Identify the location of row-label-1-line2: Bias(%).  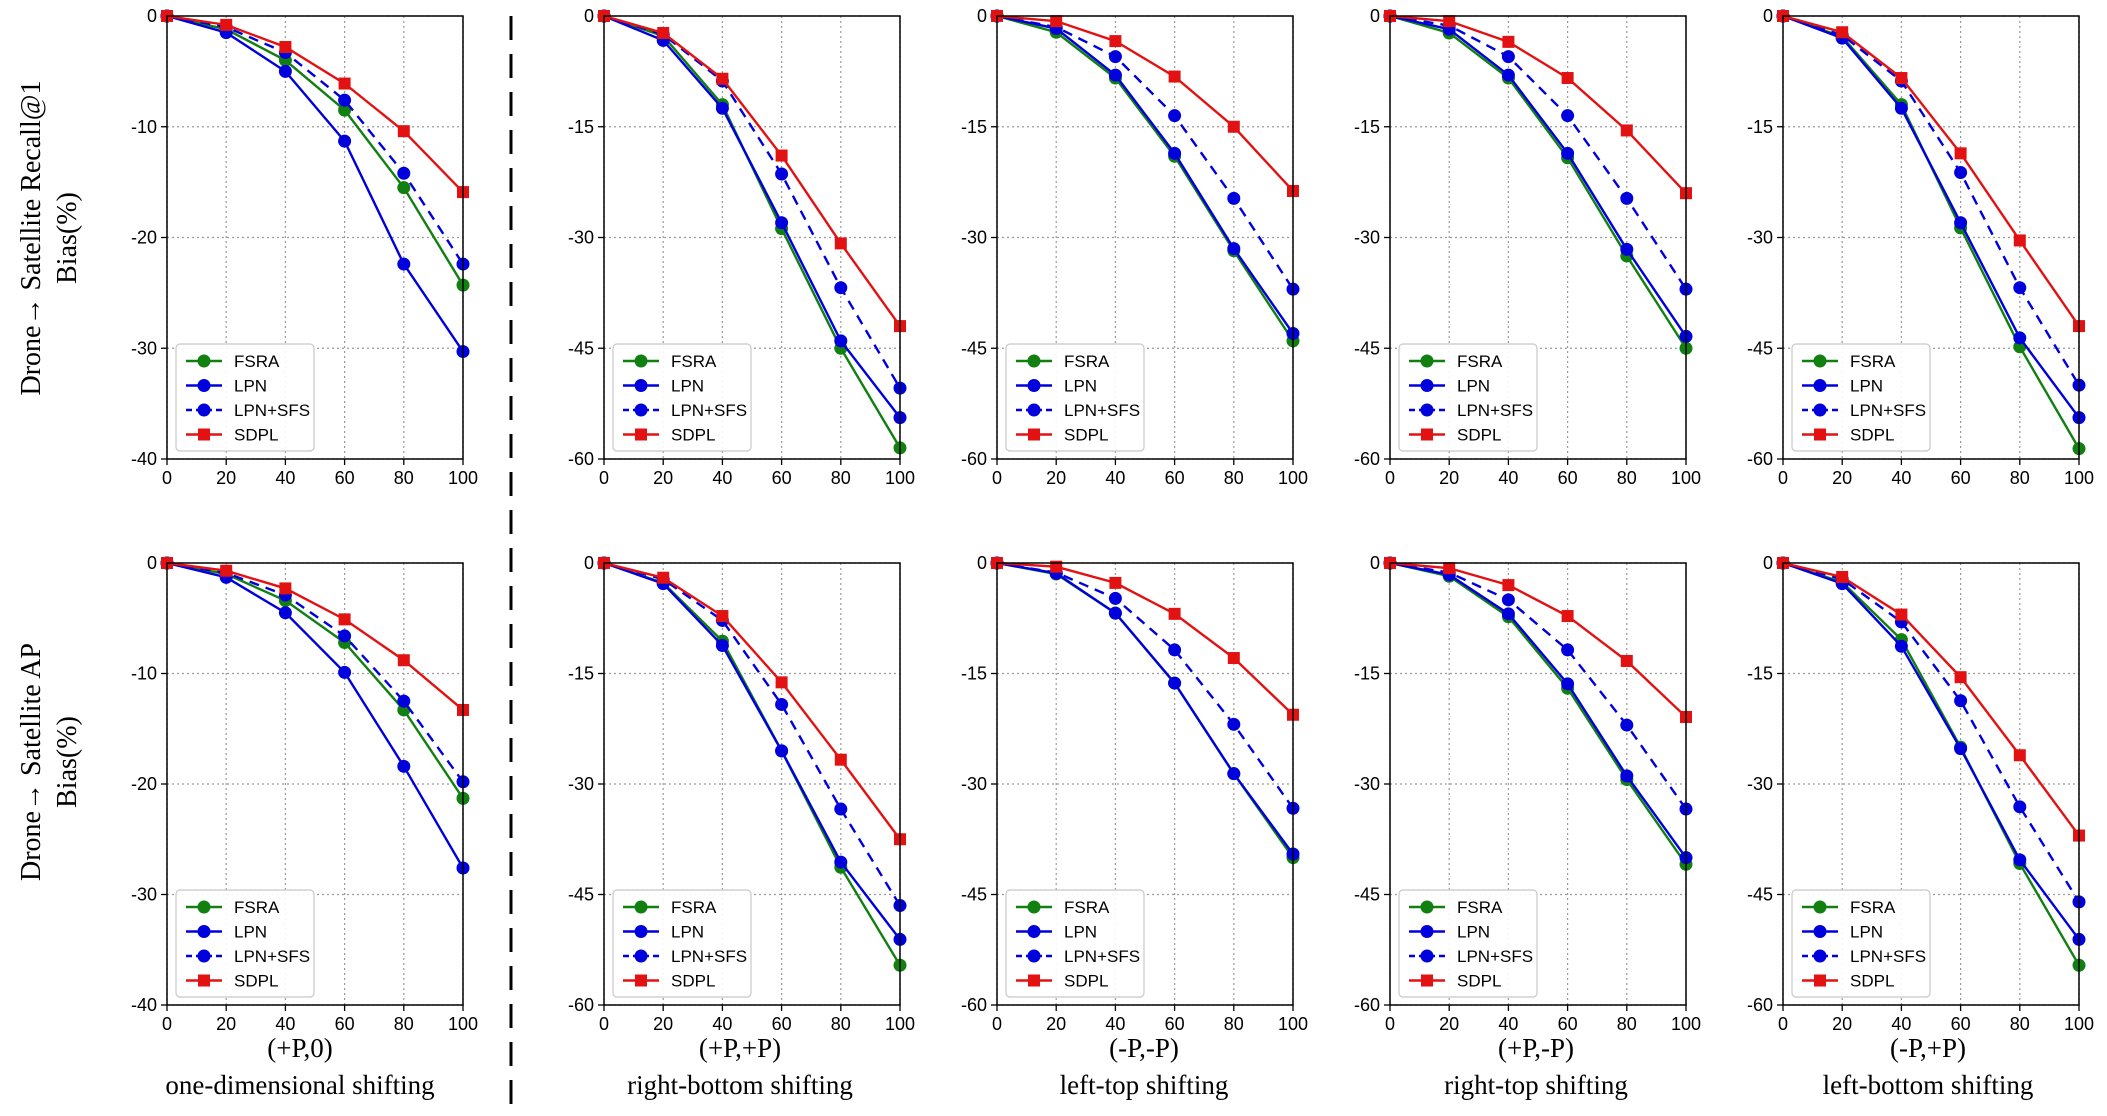
(67, 762).